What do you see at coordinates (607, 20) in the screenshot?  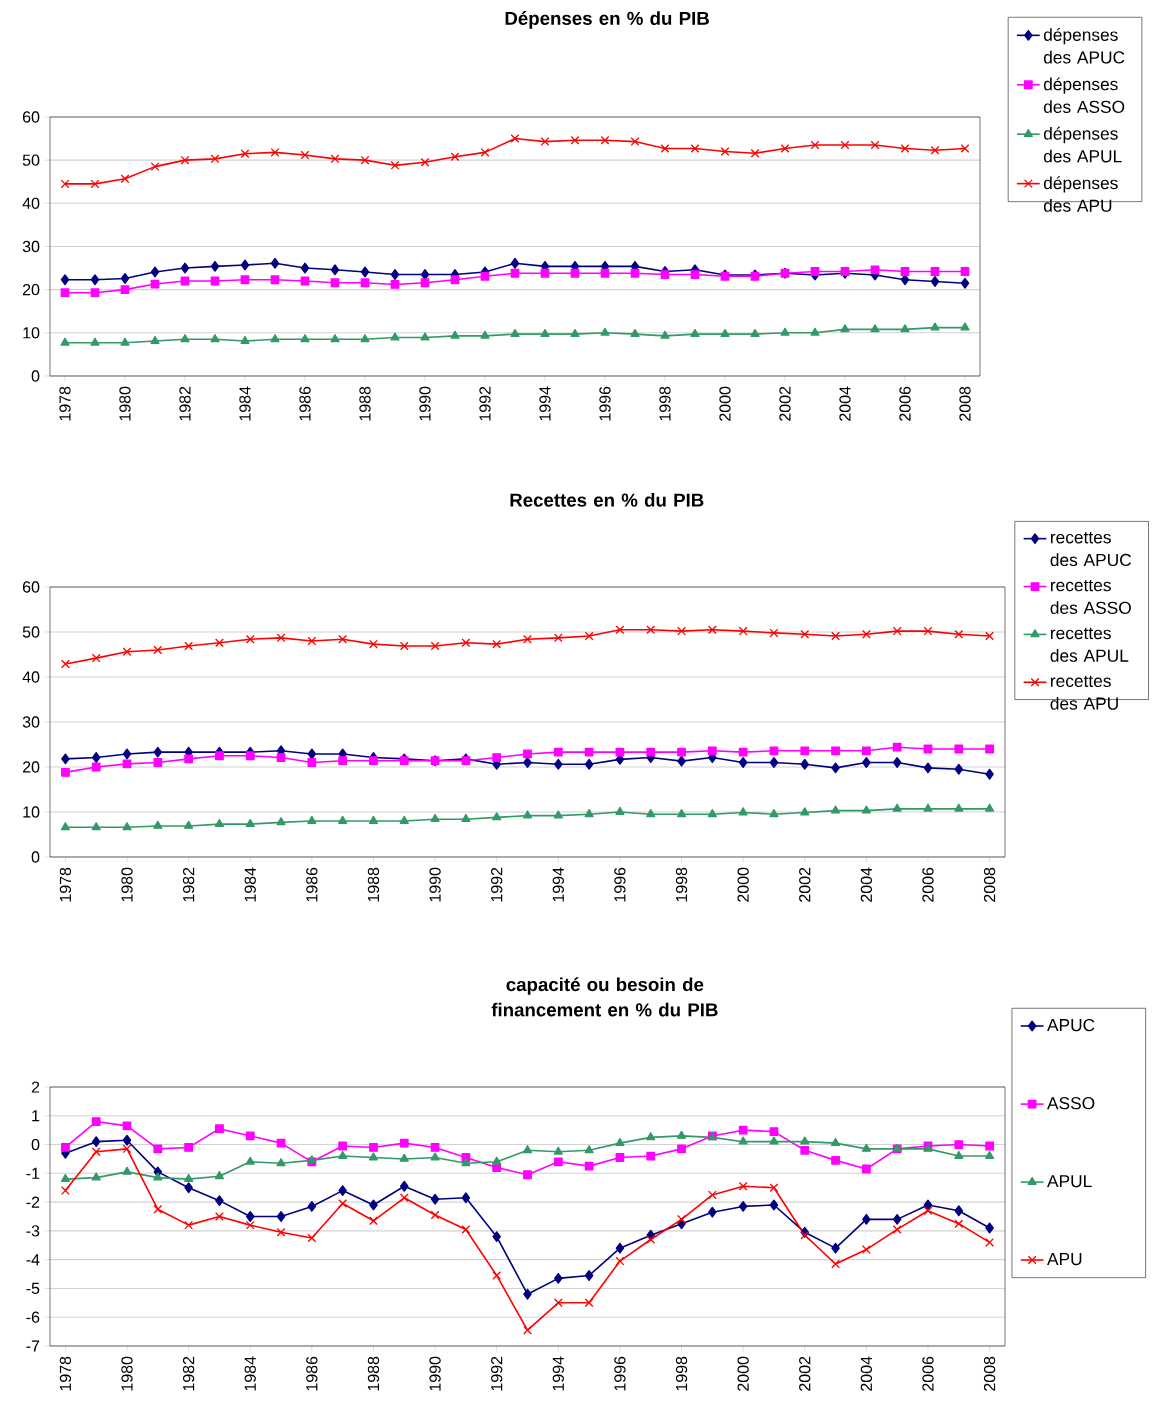 I see `chart-title: Dépenses en % du PIB` at bounding box center [607, 20].